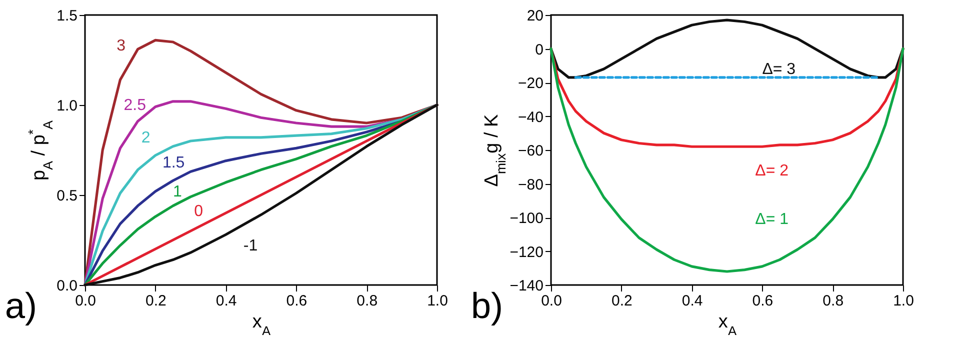 The width and height of the screenshot is (977, 350). What do you see at coordinates (535, 16) in the screenshot?
I see `y-tick-label: 20` at bounding box center [535, 16].